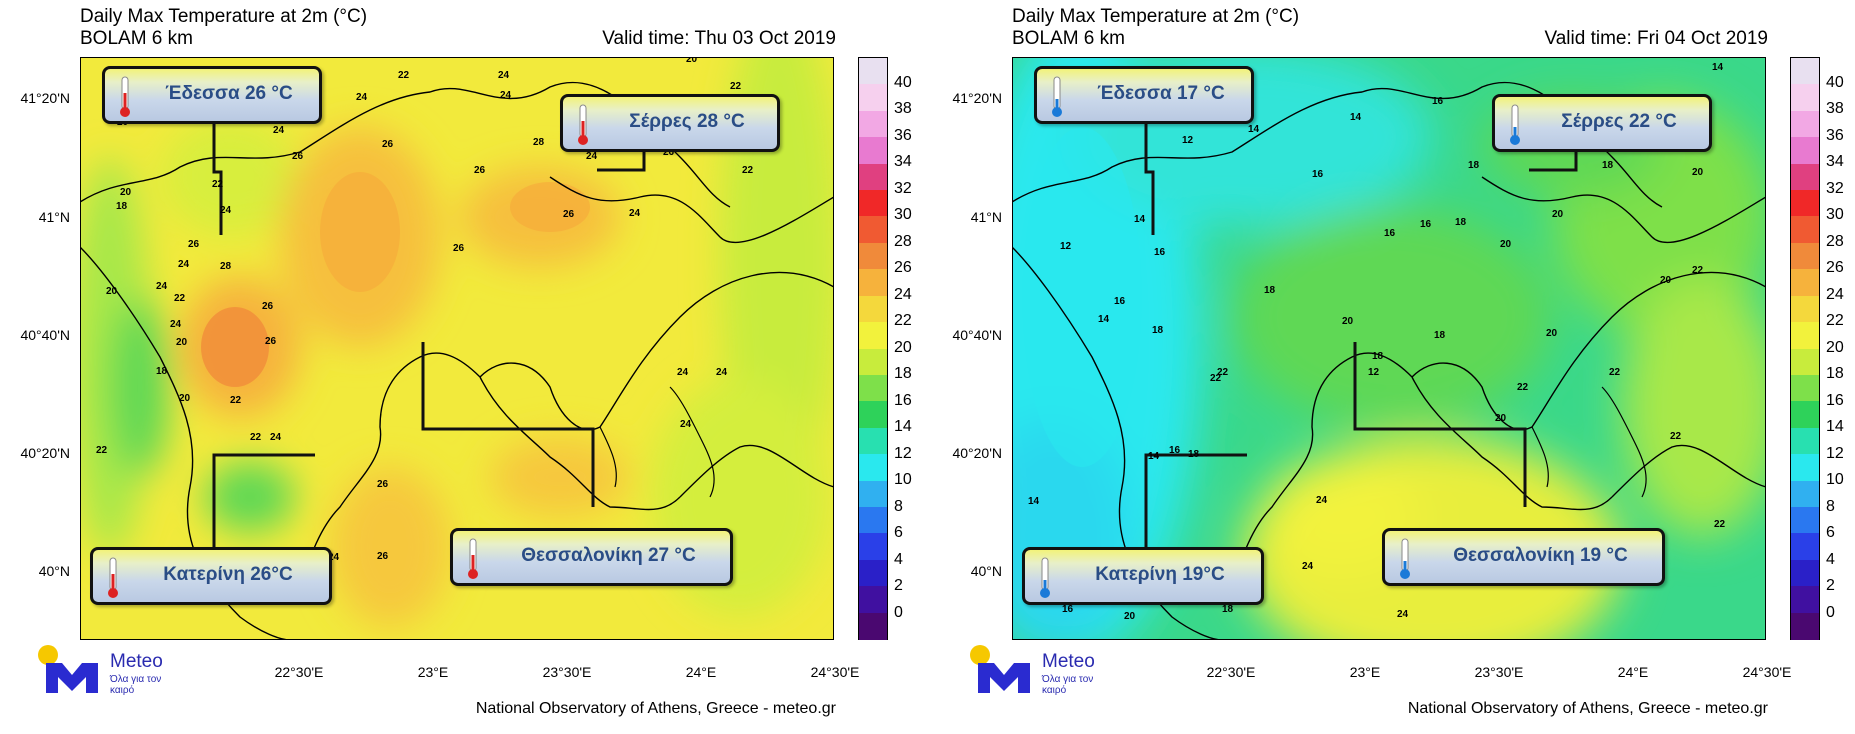 Image resolution: width=1855 pixels, height=734 pixels. What do you see at coordinates (898, 612) in the screenshot?
I see `legend-tick-label: 0` at bounding box center [898, 612].